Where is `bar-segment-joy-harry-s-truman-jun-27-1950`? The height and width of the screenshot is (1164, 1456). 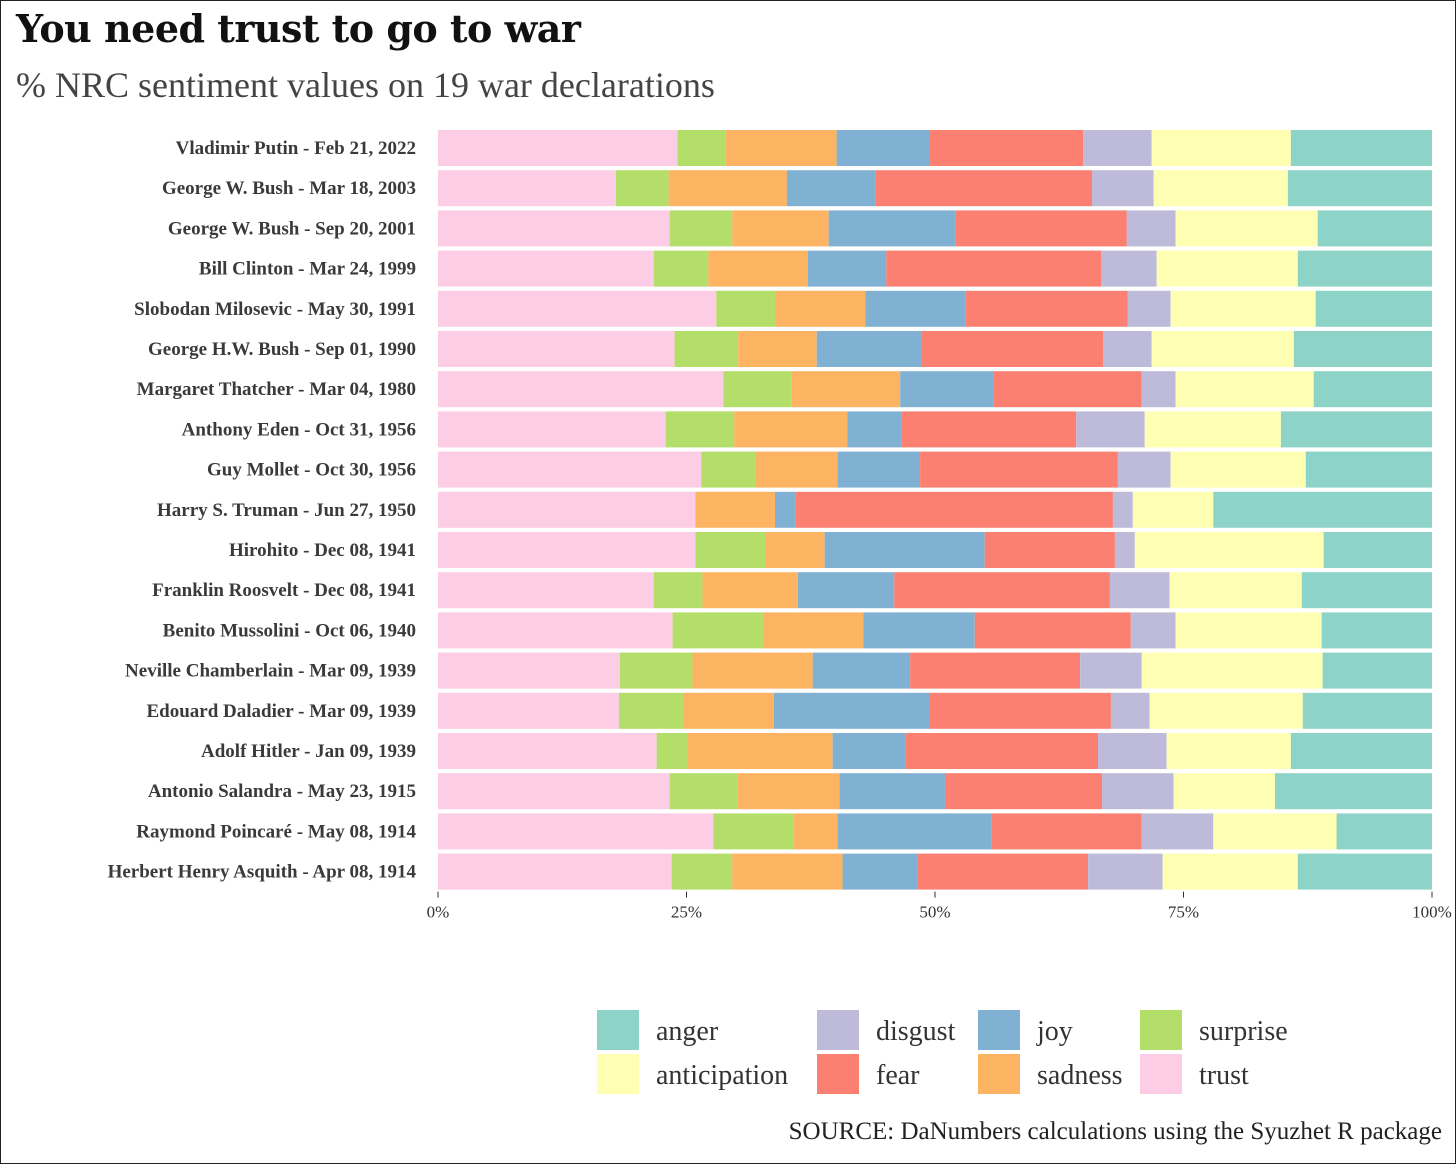
bar-segment-joy-harry-s-truman-jun-27-1950 is located at coordinates (785, 509).